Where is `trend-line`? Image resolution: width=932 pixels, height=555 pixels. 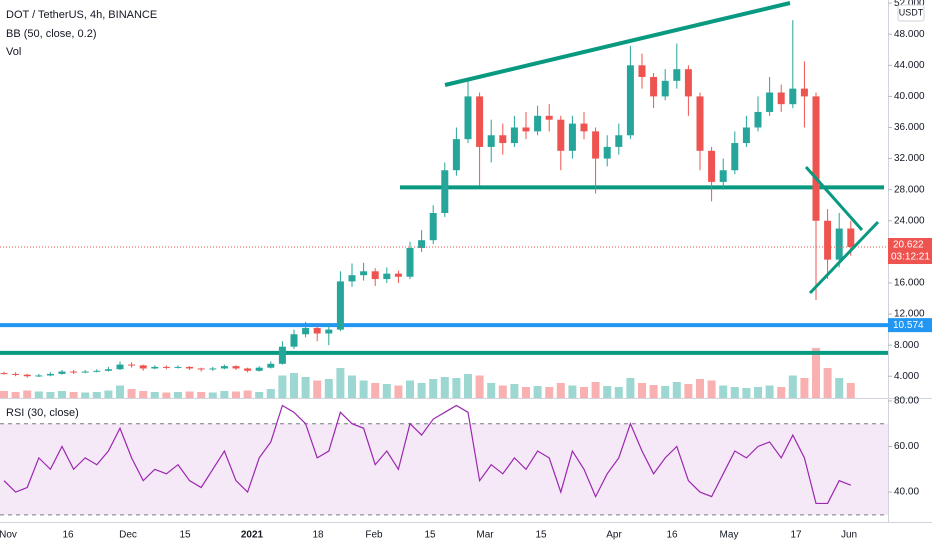
trend-line is located at coordinates (834, 198).